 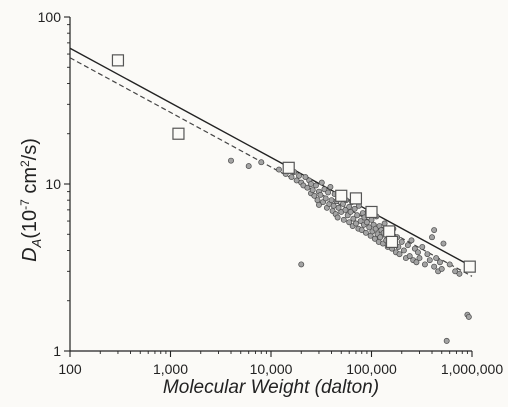 What do you see at coordinates (25, 163) in the screenshot?
I see `y-axis-title-unit-exp: 2` at bounding box center [25, 163].